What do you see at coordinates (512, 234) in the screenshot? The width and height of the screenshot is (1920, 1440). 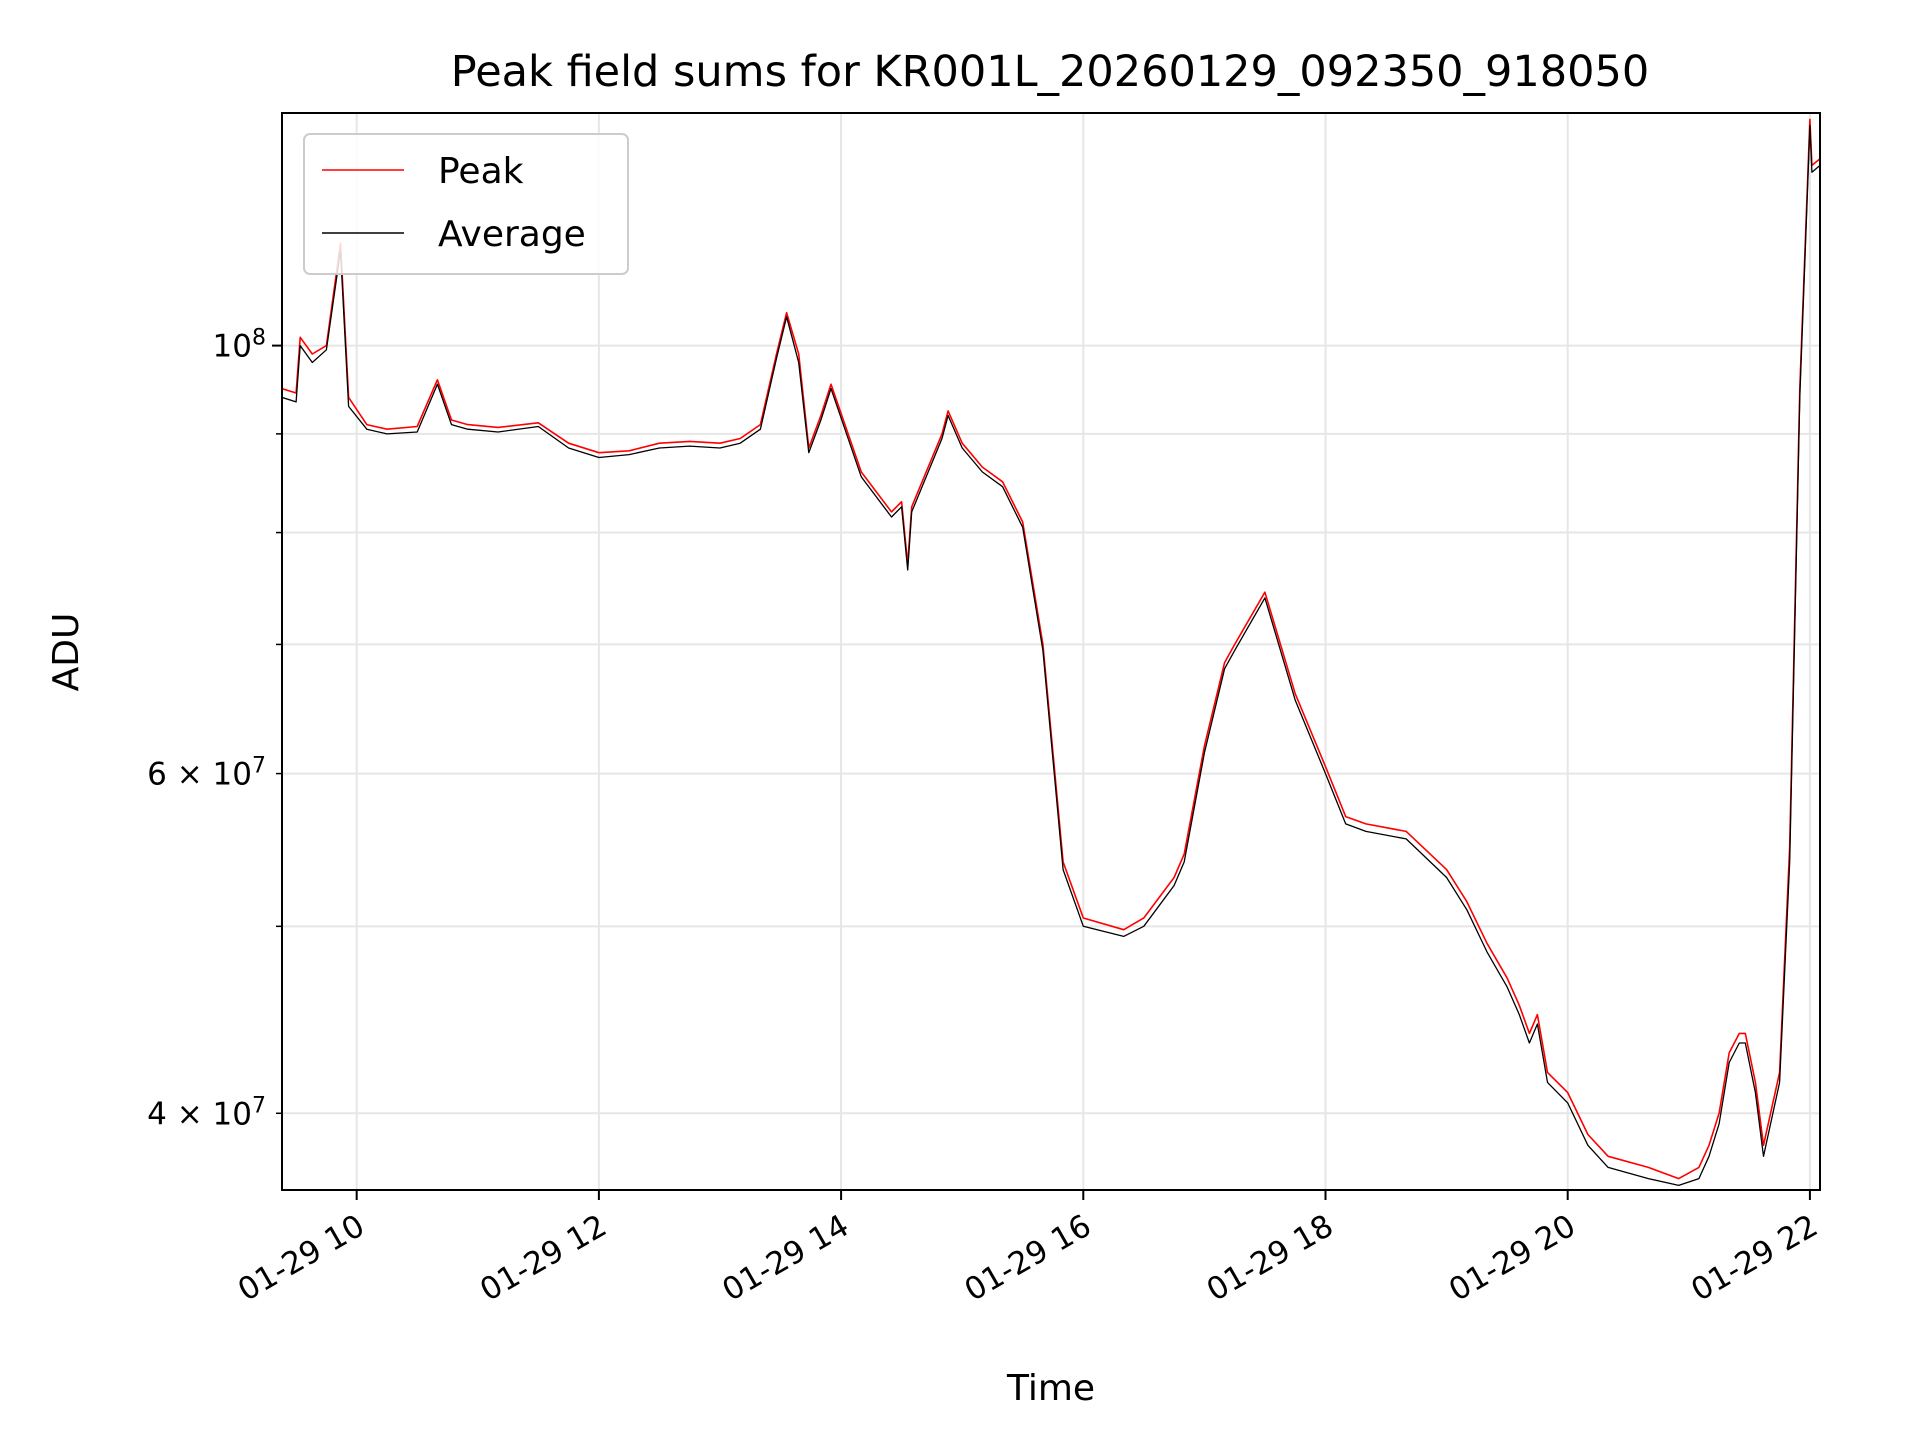 I see `legend-average-label: Average` at bounding box center [512, 234].